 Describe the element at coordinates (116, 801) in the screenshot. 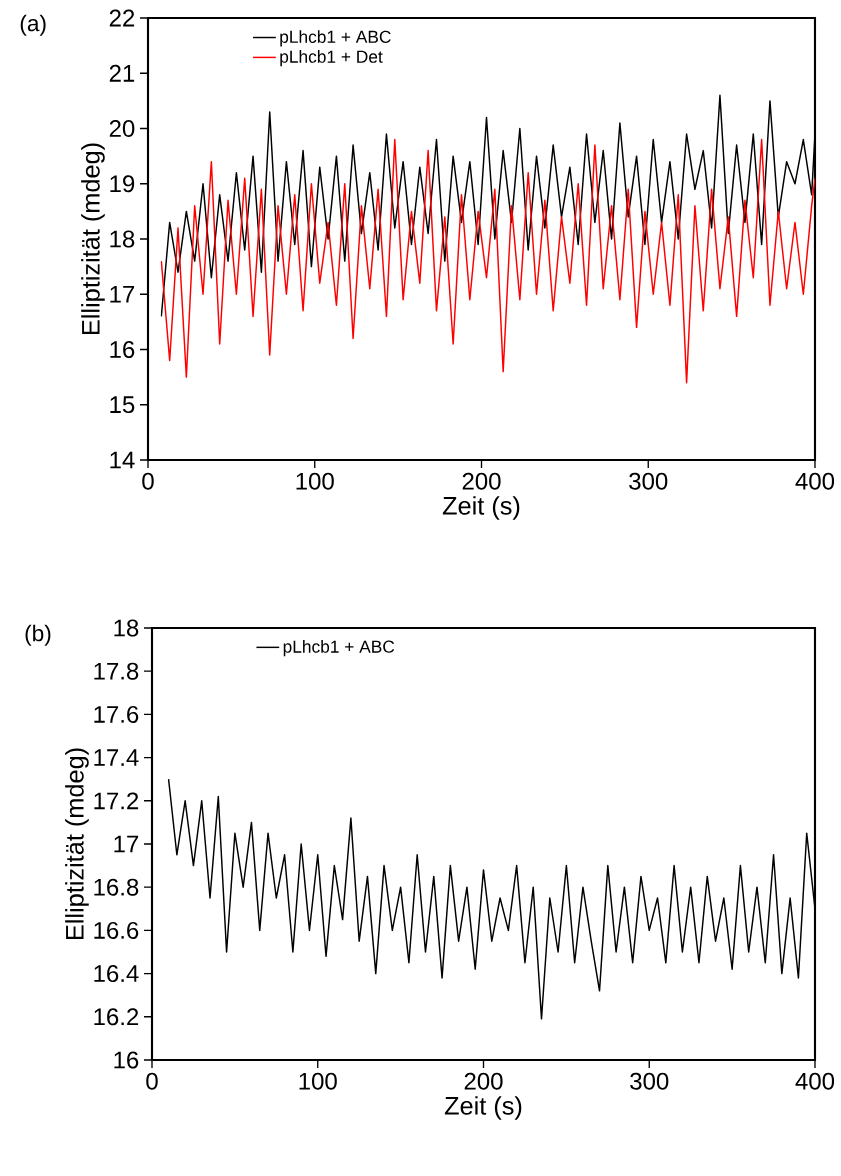

I see `y-tick-label: 17.2` at that location.